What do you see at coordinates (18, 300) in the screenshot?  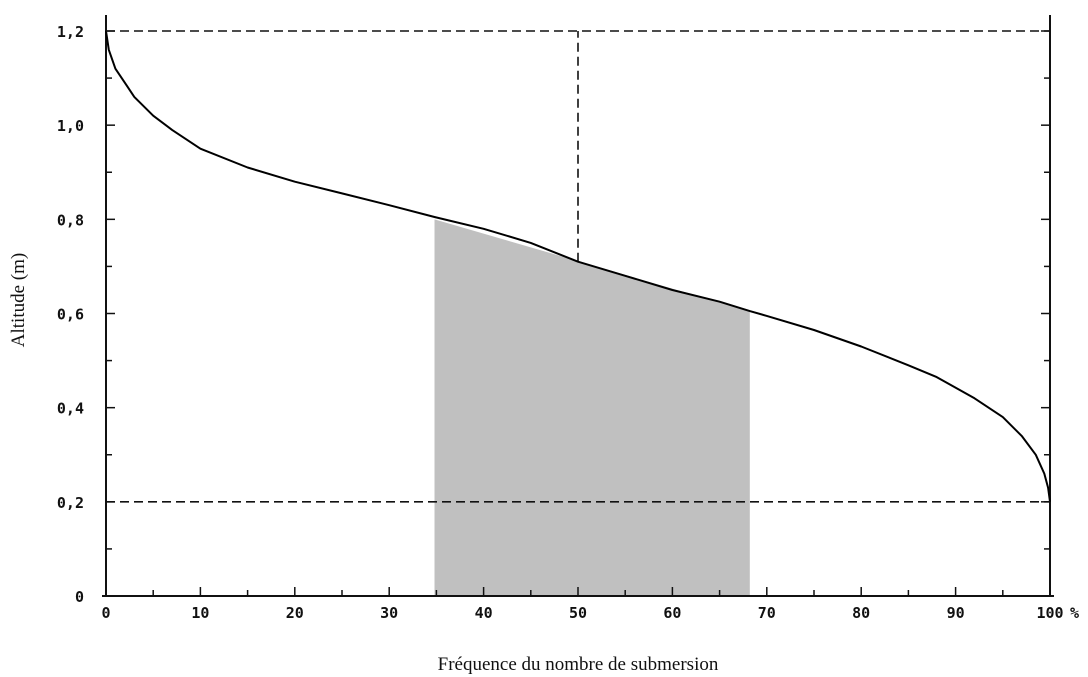 I see `y-axis-label: Altitude (m)` at bounding box center [18, 300].